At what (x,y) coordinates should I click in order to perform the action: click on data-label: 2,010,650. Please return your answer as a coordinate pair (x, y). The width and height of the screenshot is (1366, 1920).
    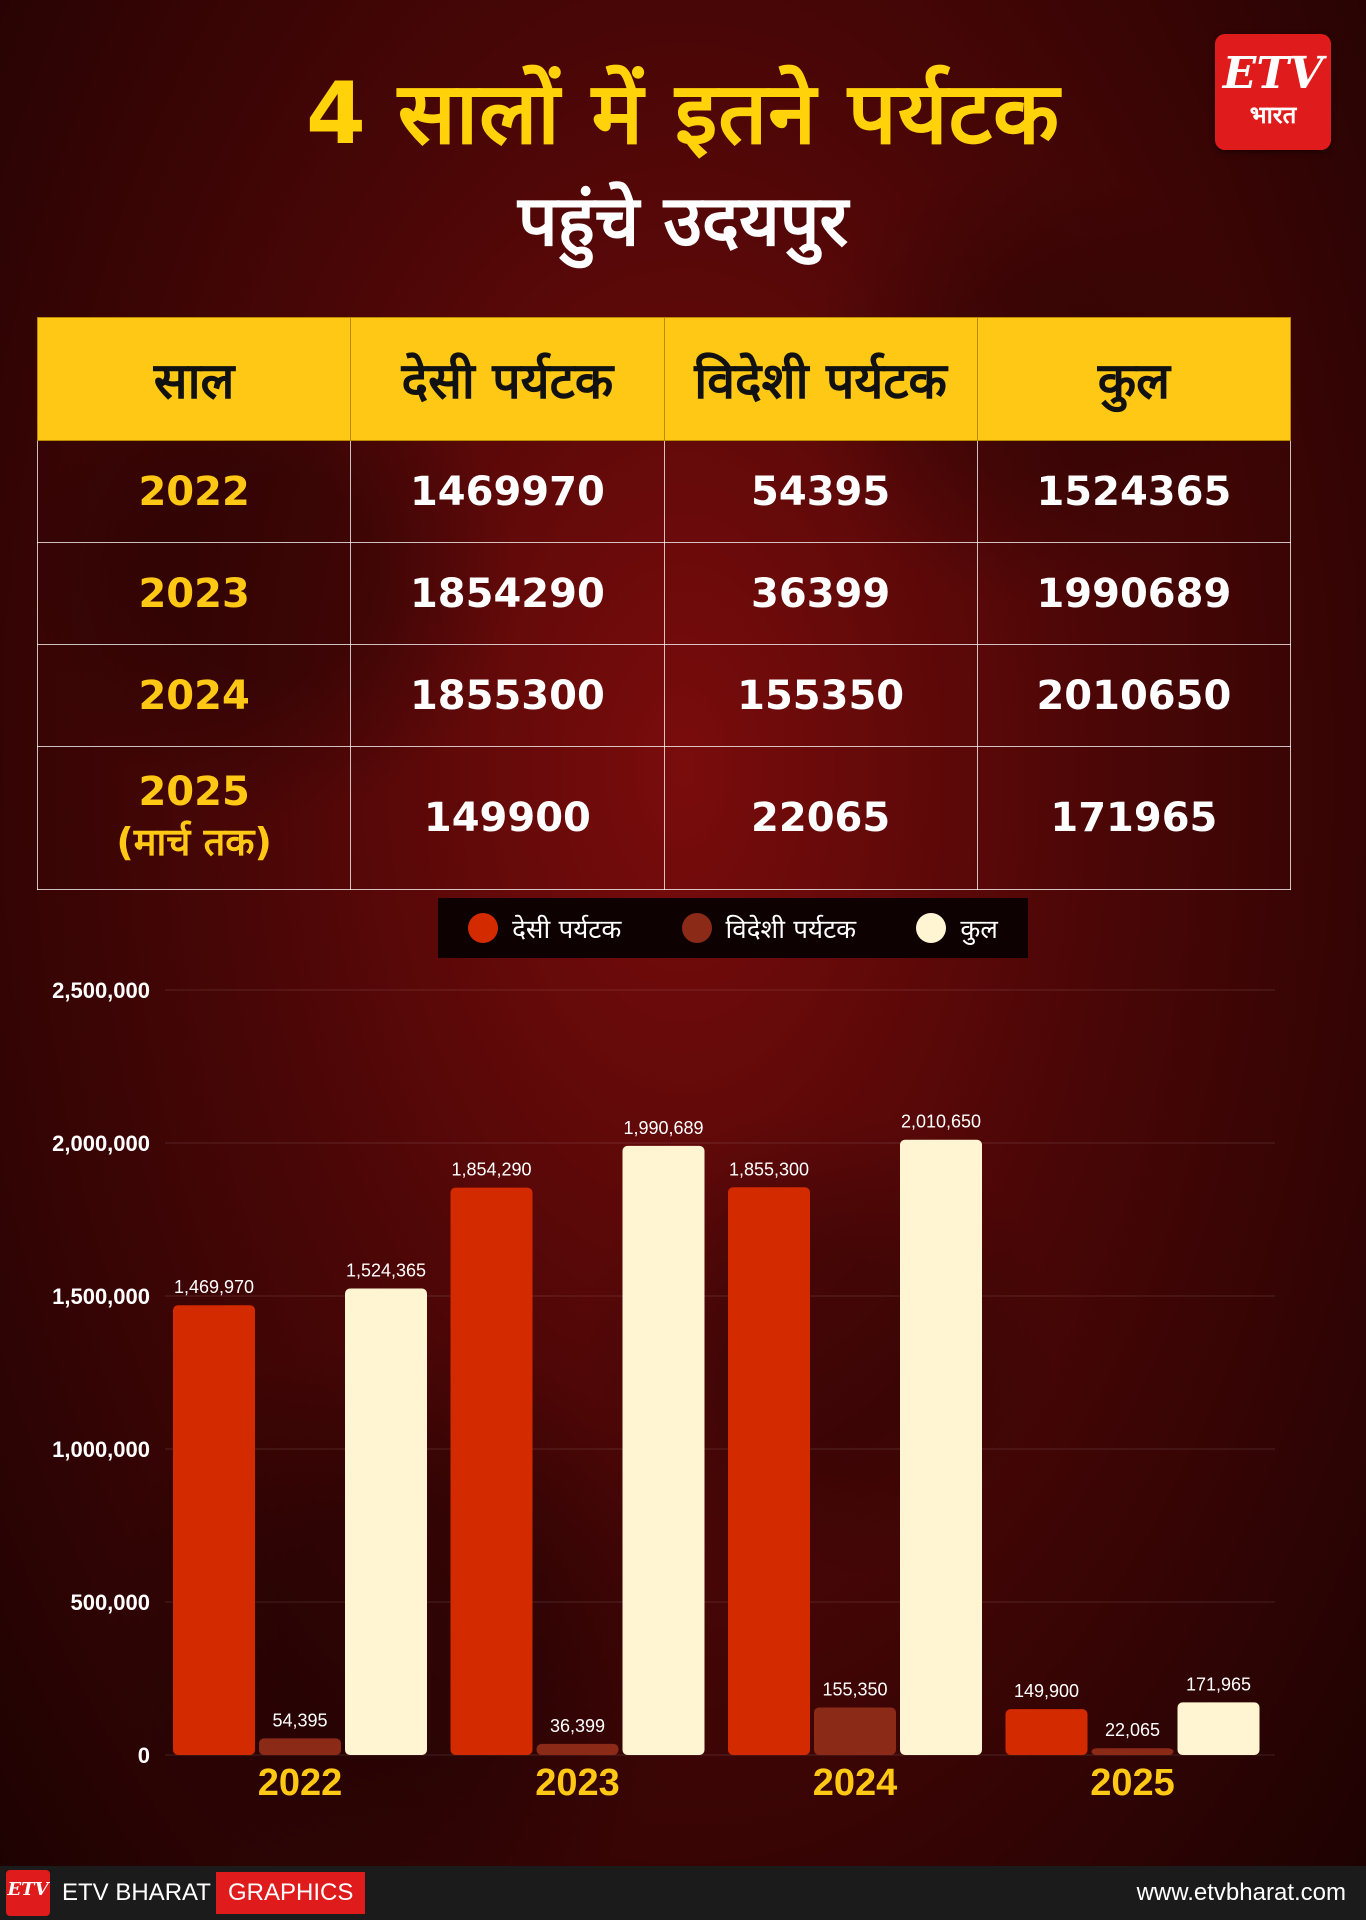
    Looking at the image, I should click on (941, 1122).